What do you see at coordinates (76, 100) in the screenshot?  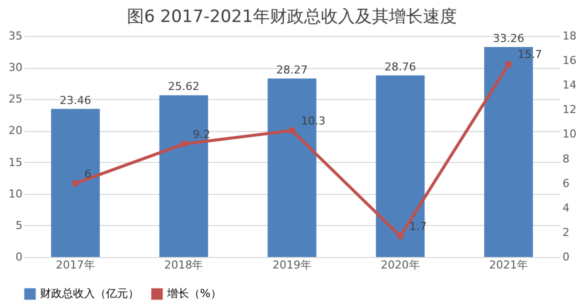 I see `data-label: 23.46` at bounding box center [76, 100].